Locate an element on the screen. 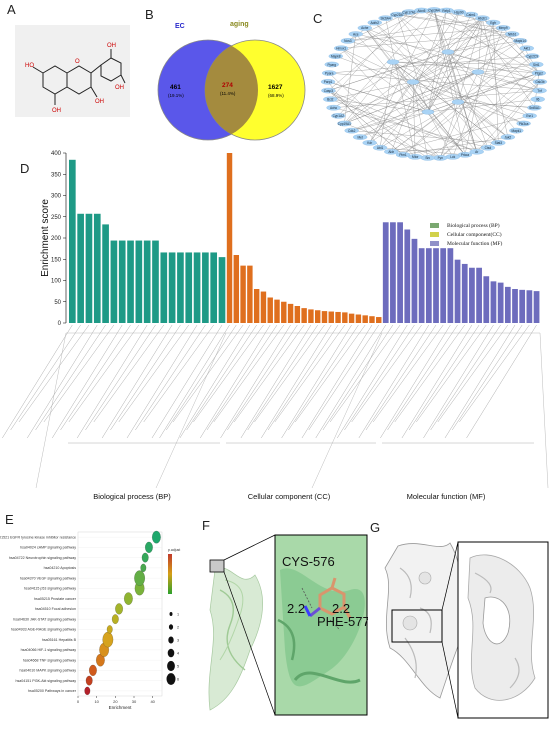 The width and height of the screenshot is (550, 729). distance-label-2: 2.2 is located at coordinates (341, 608).